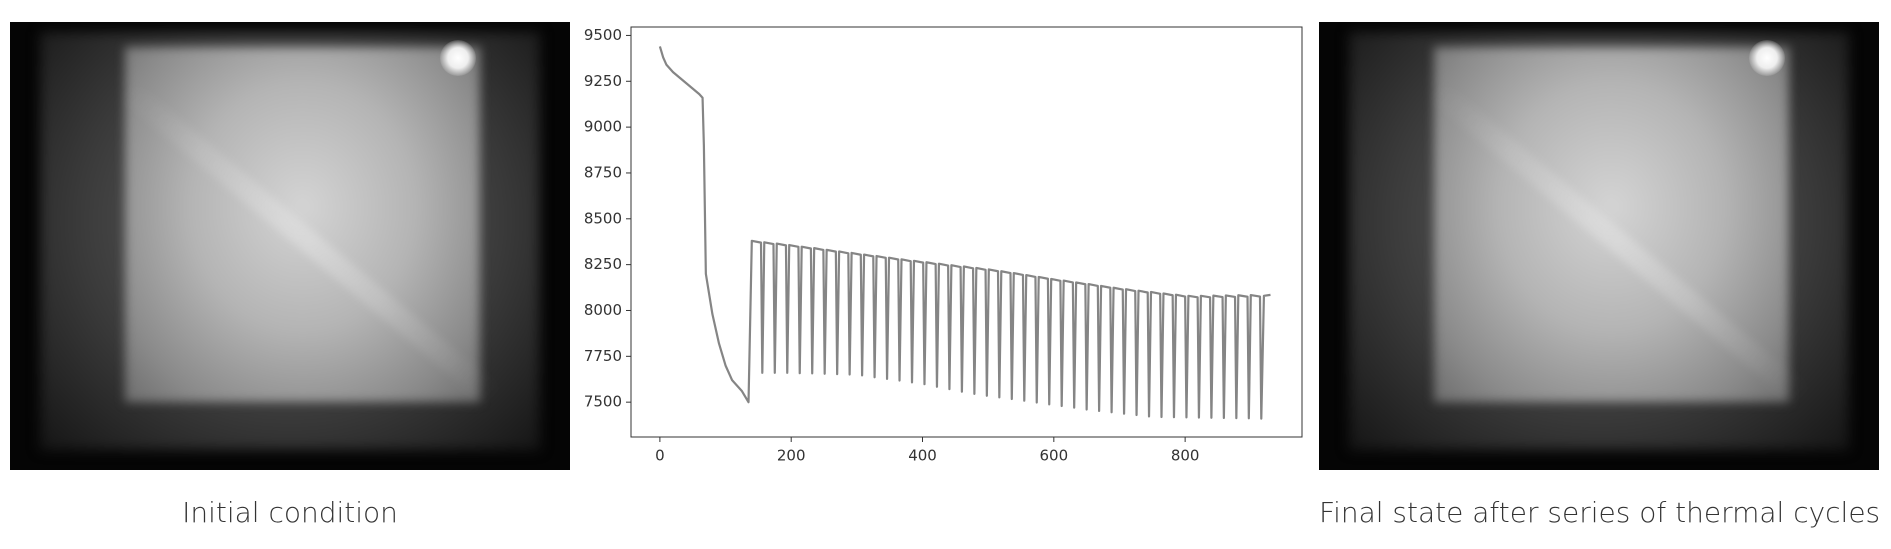 The image size is (1891, 549). I want to click on x-tick-label: 800, so click(1185, 456).